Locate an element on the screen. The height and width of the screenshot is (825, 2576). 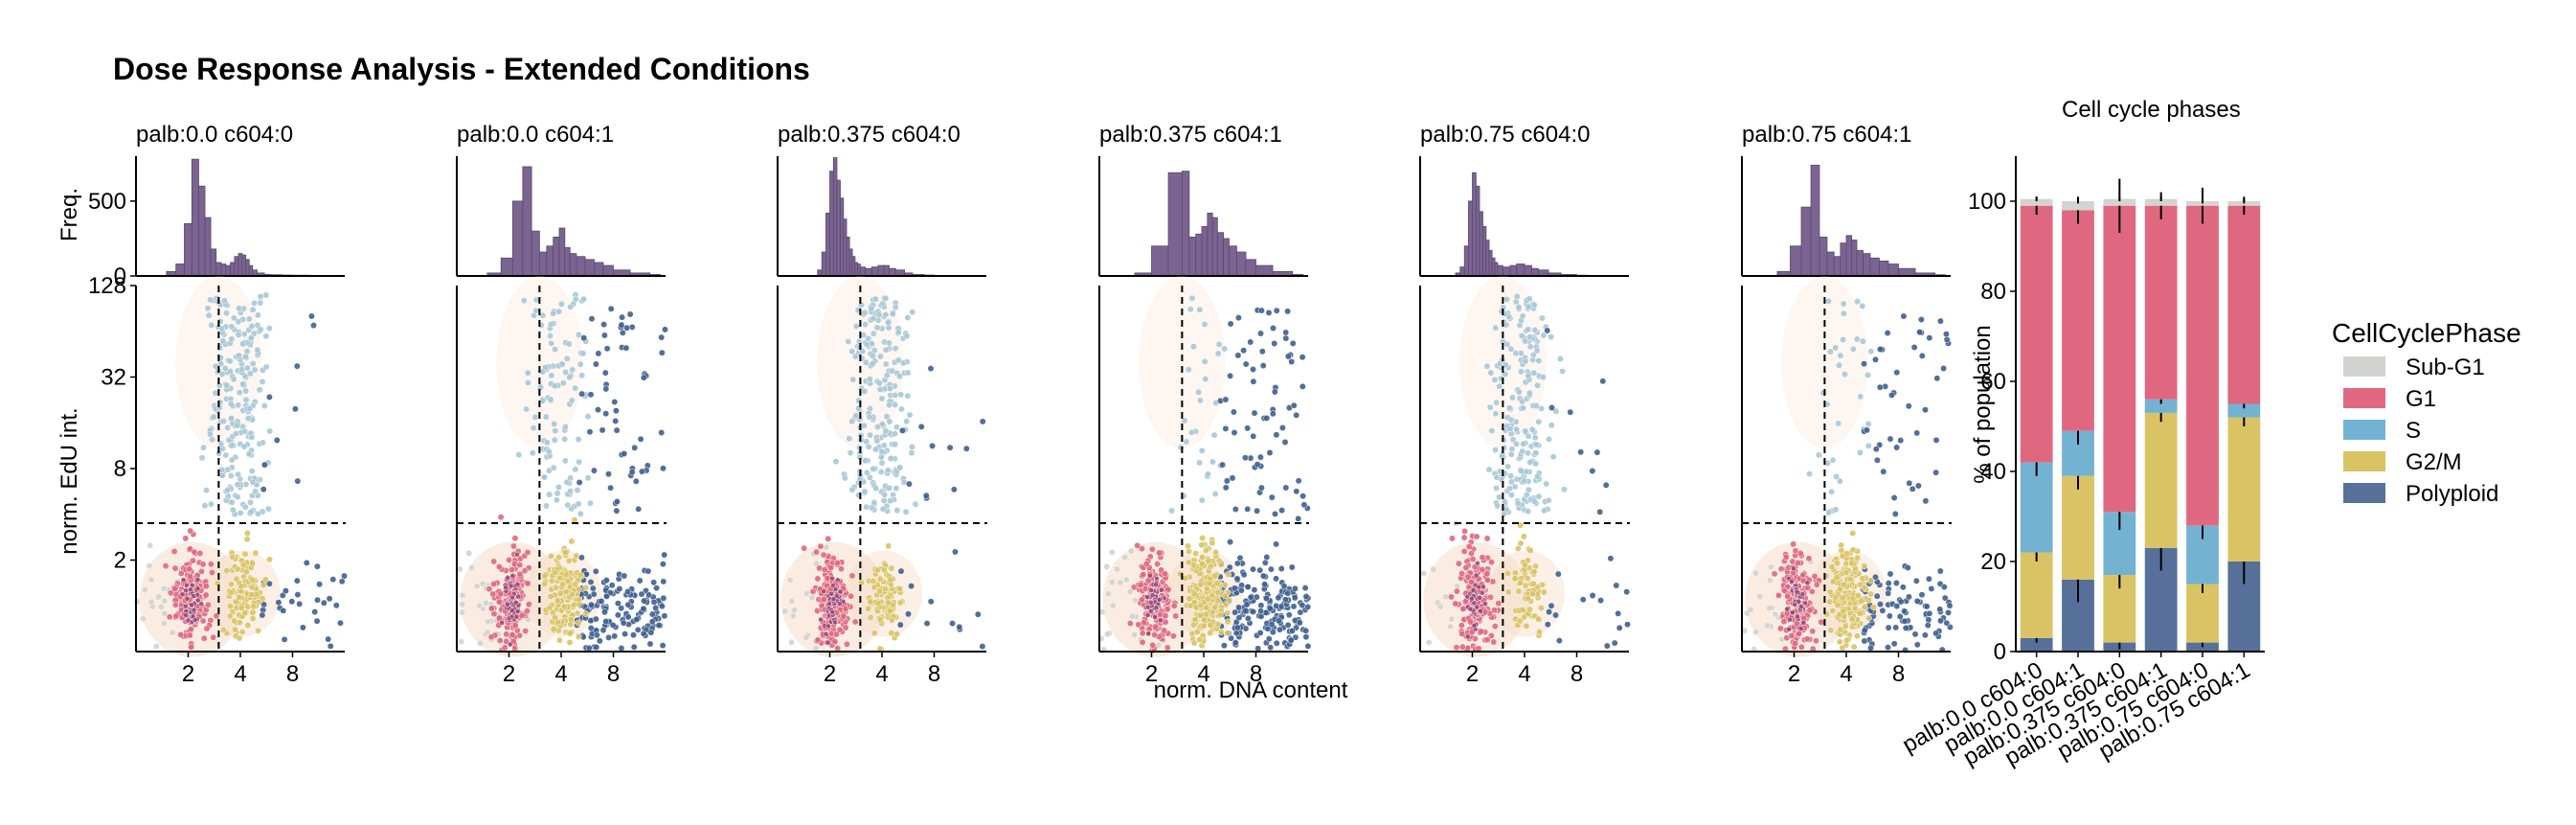
bar-segment is located at coordinates (2037, 595).